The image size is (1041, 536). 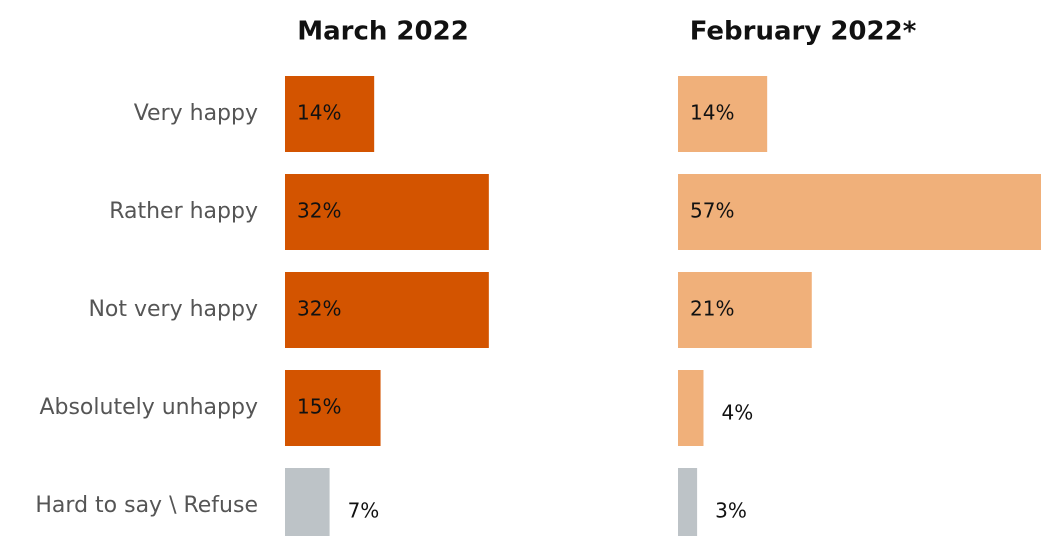 What do you see at coordinates (712, 211) in the screenshot?
I see `value-label: 57%` at bounding box center [712, 211].